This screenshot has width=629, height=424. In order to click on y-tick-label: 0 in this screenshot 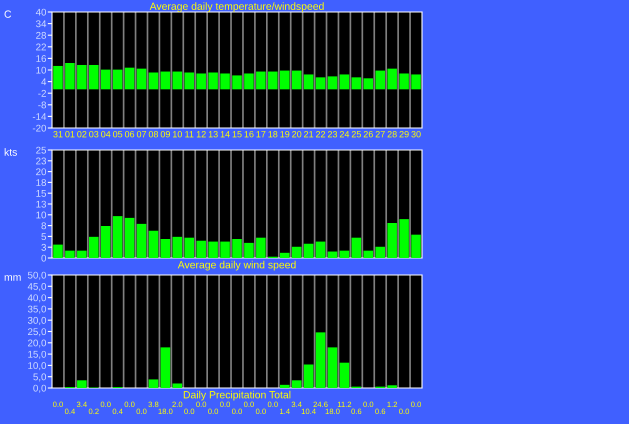, I will do `click(43, 258)`.